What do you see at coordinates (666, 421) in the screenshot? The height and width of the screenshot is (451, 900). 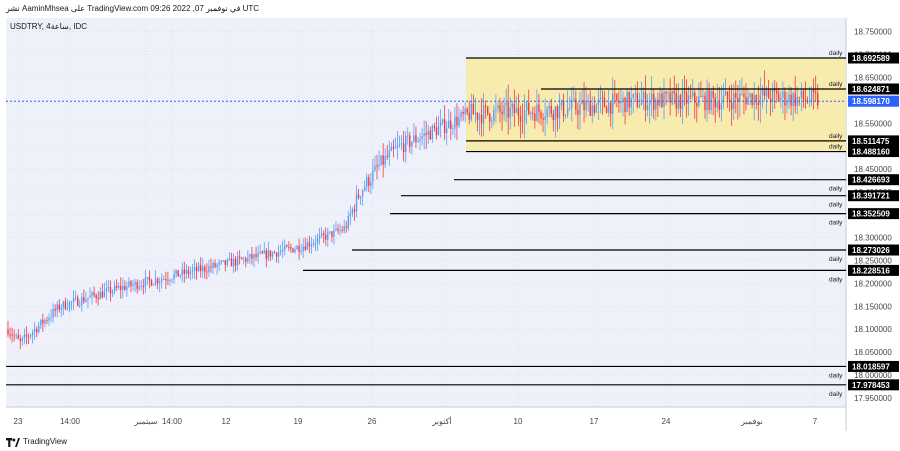 I see `x-tick-label: 24` at bounding box center [666, 421].